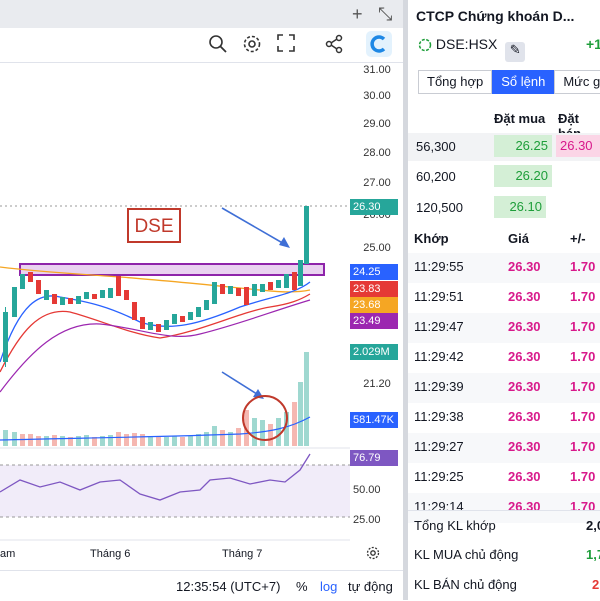 The width and height of the screenshot is (600, 601). What do you see at coordinates (156, 399) in the screenshot?
I see `volume-bars` at bounding box center [156, 399].